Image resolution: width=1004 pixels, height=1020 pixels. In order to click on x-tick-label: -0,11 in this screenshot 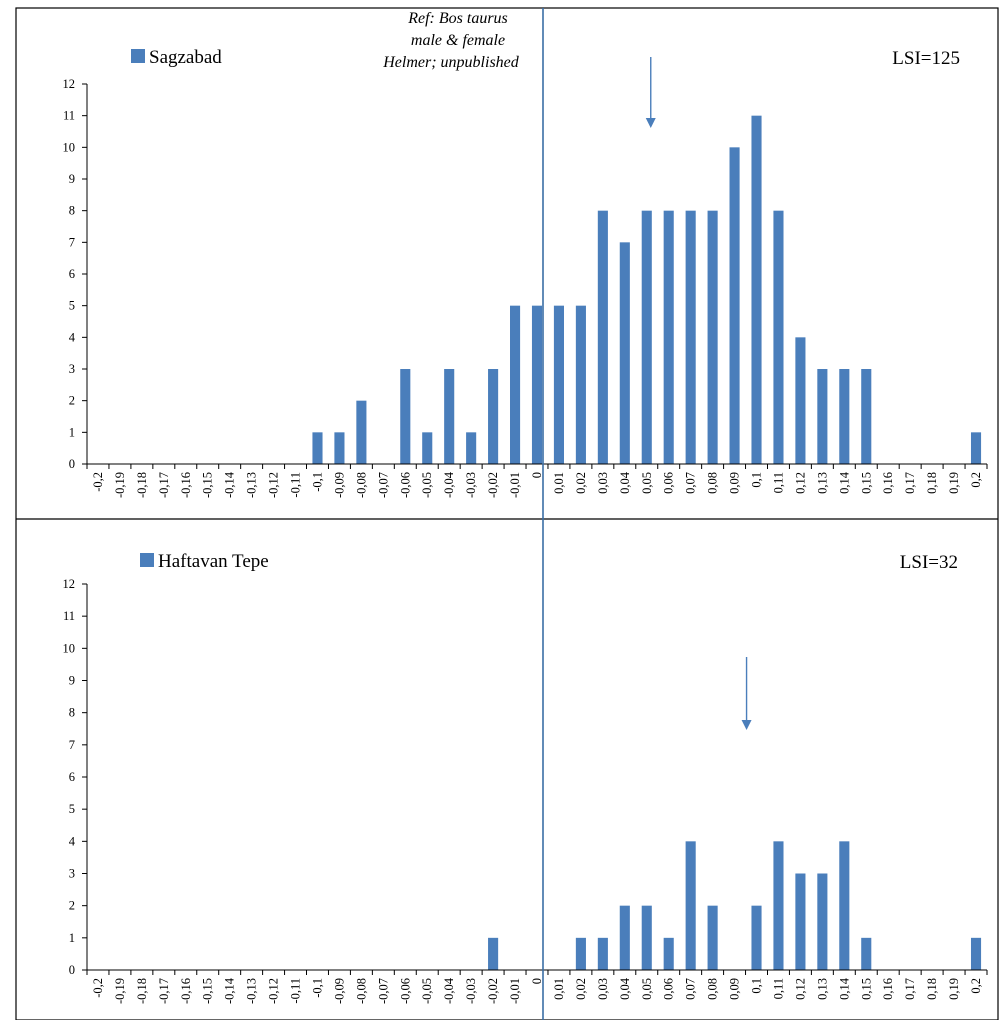, I will do `click(296, 485)`.